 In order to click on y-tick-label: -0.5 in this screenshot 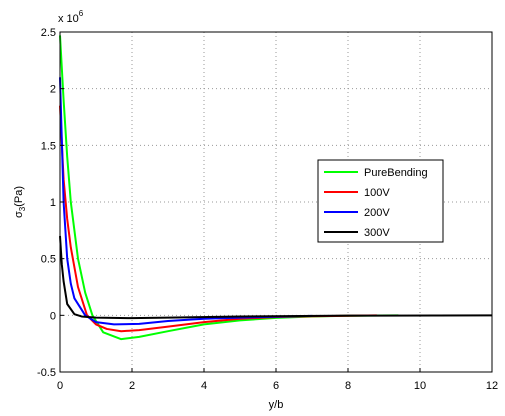, I will do `click(46, 373)`.